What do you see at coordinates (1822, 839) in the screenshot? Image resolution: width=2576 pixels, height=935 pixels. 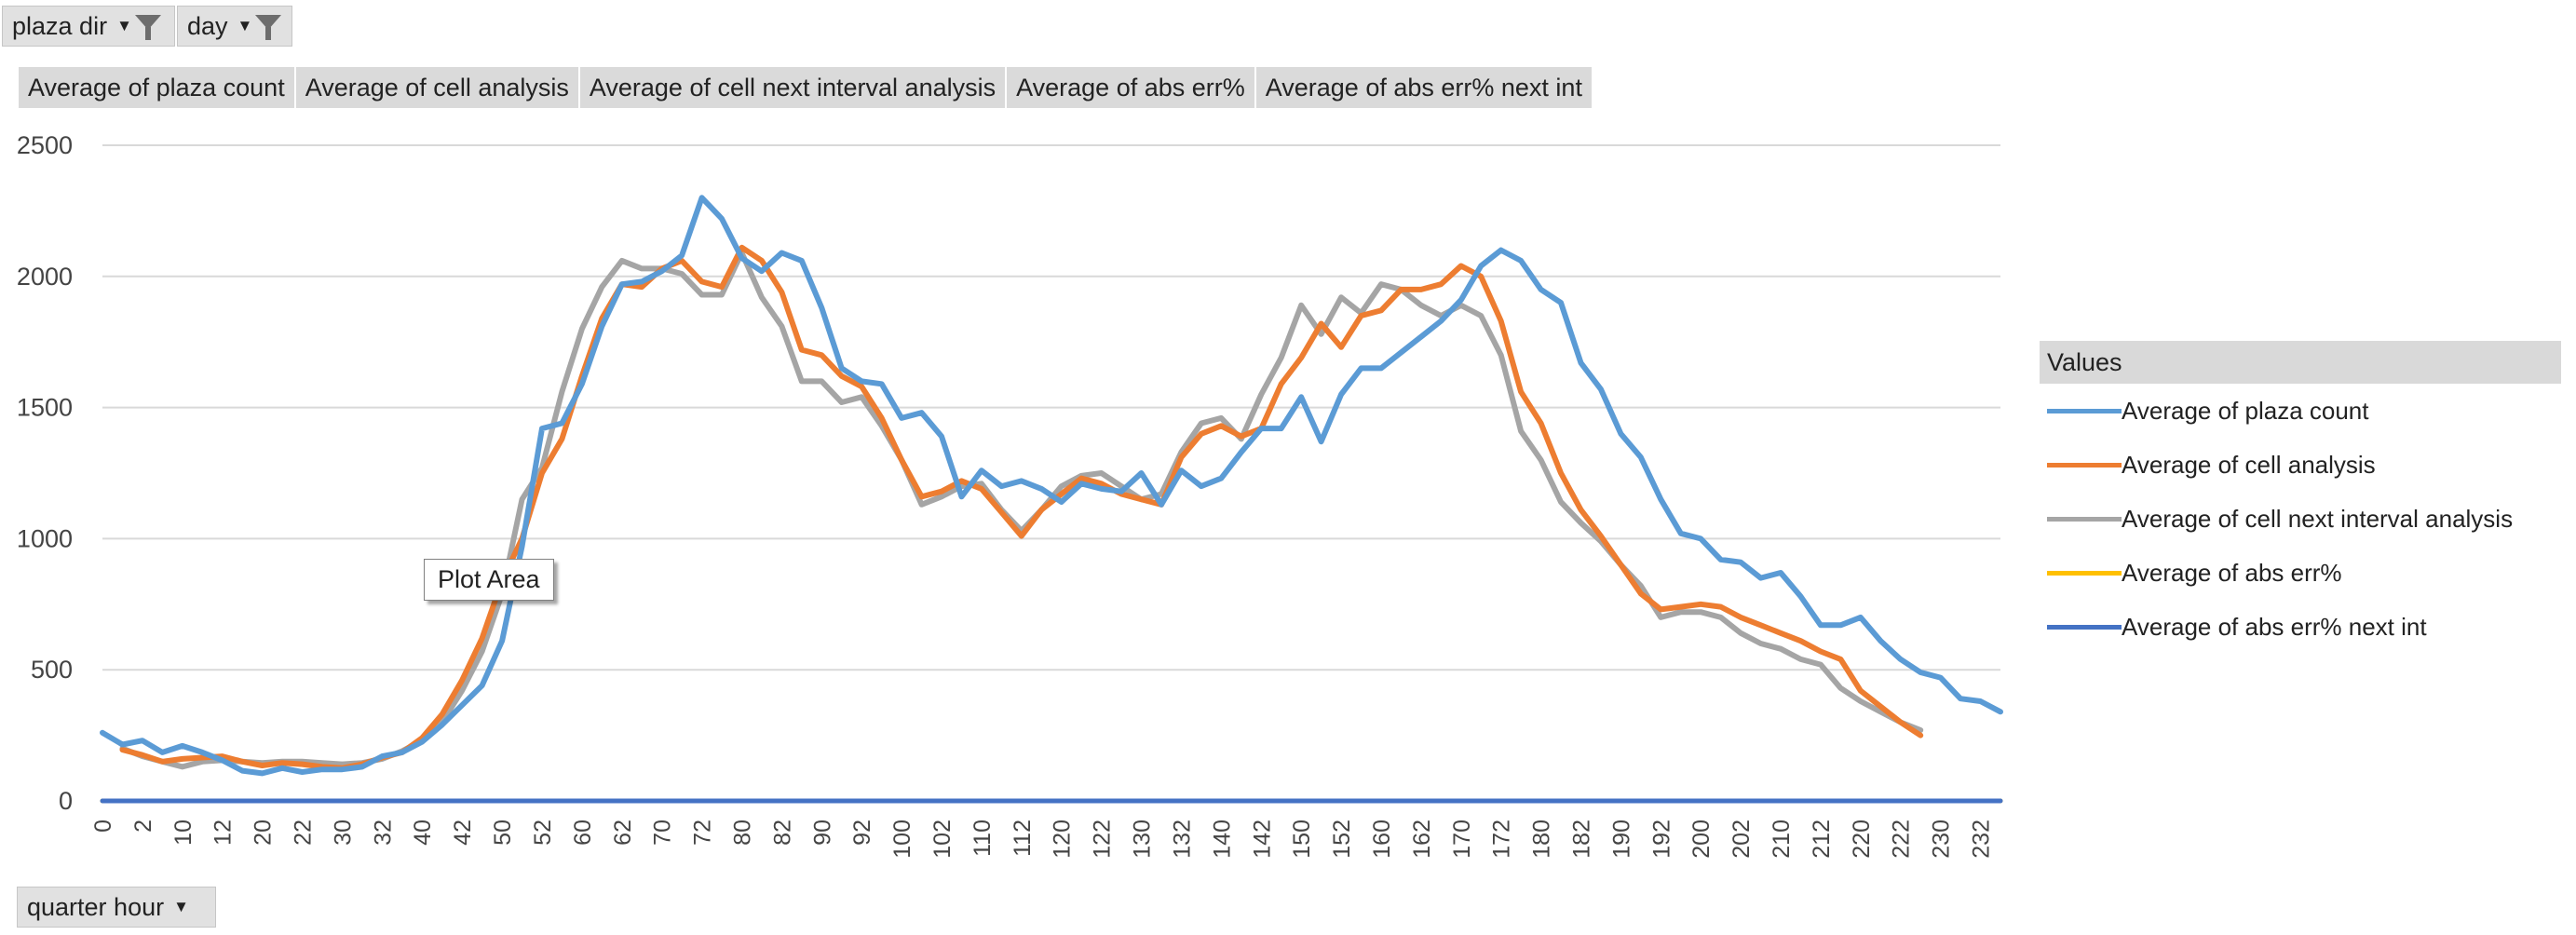 I see `x-tick-label: 212` at bounding box center [1822, 839].